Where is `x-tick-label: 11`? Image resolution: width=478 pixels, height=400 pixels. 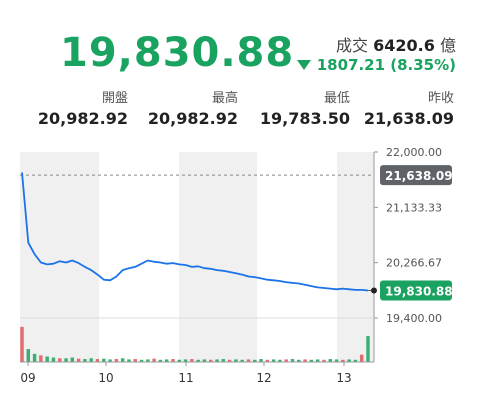
x-tick-label: 11 is located at coordinates (185, 378).